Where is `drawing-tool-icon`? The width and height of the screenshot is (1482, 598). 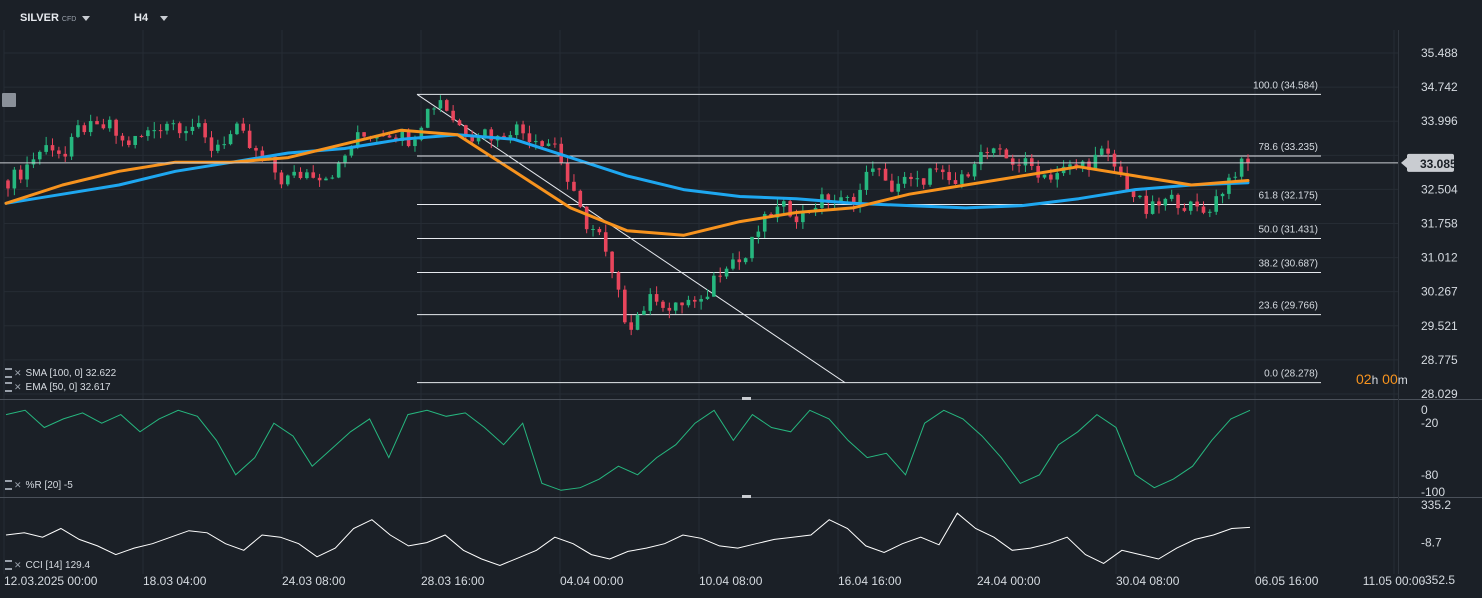 drawing-tool-icon is located at coordinates (9, 100).